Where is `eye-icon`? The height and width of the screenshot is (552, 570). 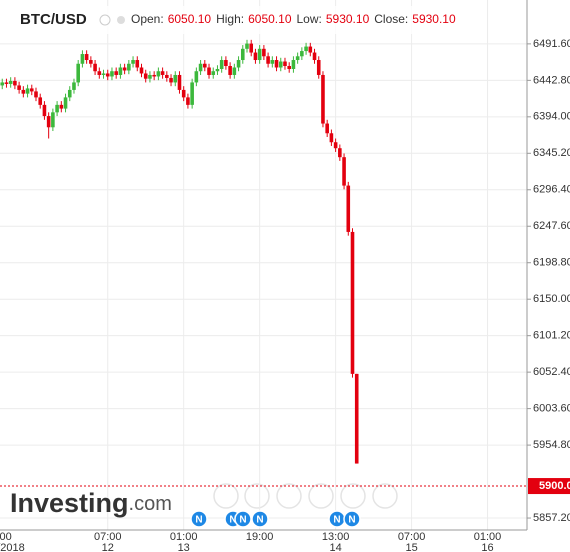
eye-icon is located at coordinates (105, 20).